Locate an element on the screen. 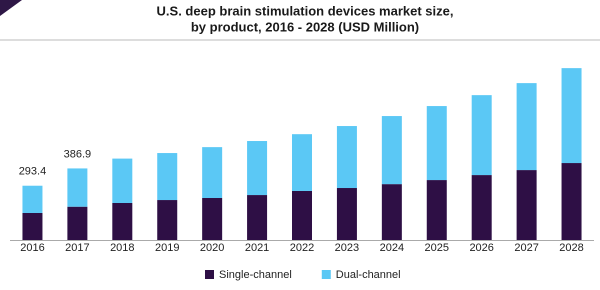 This screenshot has height=290, width=600. legend-label: Single-channel is located at coordinates (255, 275).